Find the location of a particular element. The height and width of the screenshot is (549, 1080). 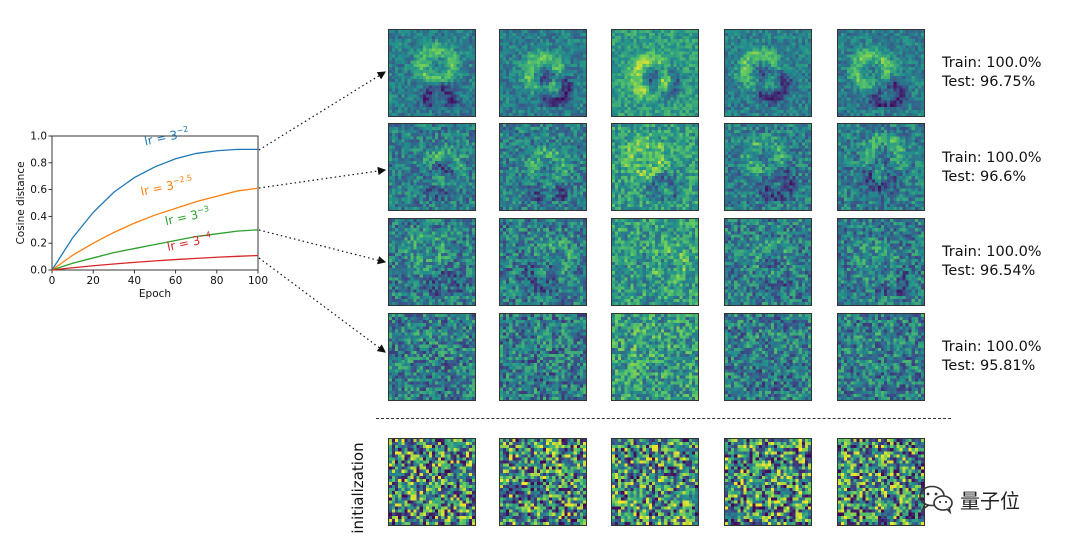

y-tick-label: 0.8 is located at coordinates (38, 163).